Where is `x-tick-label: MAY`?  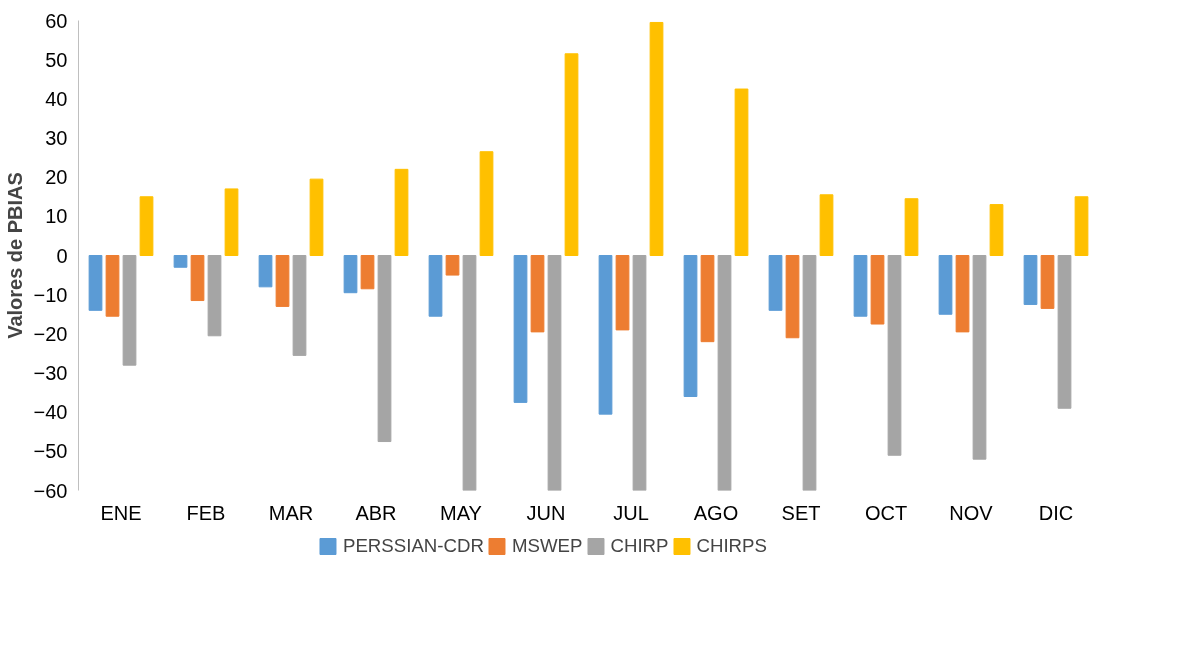 x-tick-label: MAY is located at coordinates (461, 512).